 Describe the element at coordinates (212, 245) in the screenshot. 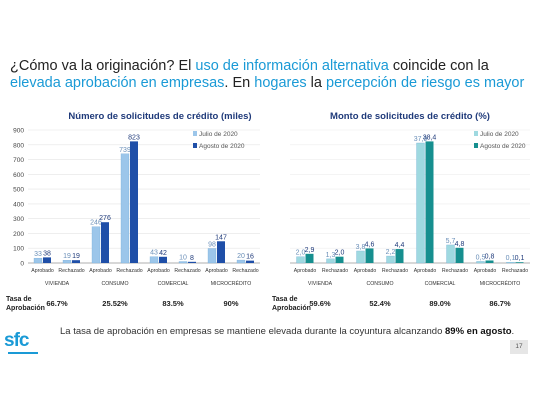

I see `data-label: 98` at that location.